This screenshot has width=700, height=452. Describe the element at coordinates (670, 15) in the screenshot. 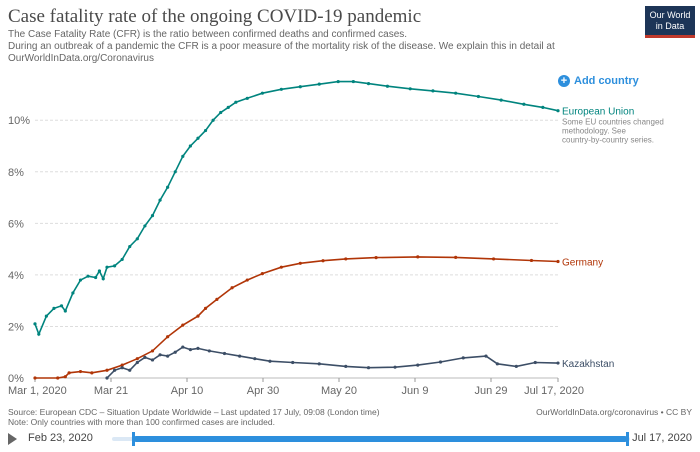

I see `logo-line: Our World` at that location.